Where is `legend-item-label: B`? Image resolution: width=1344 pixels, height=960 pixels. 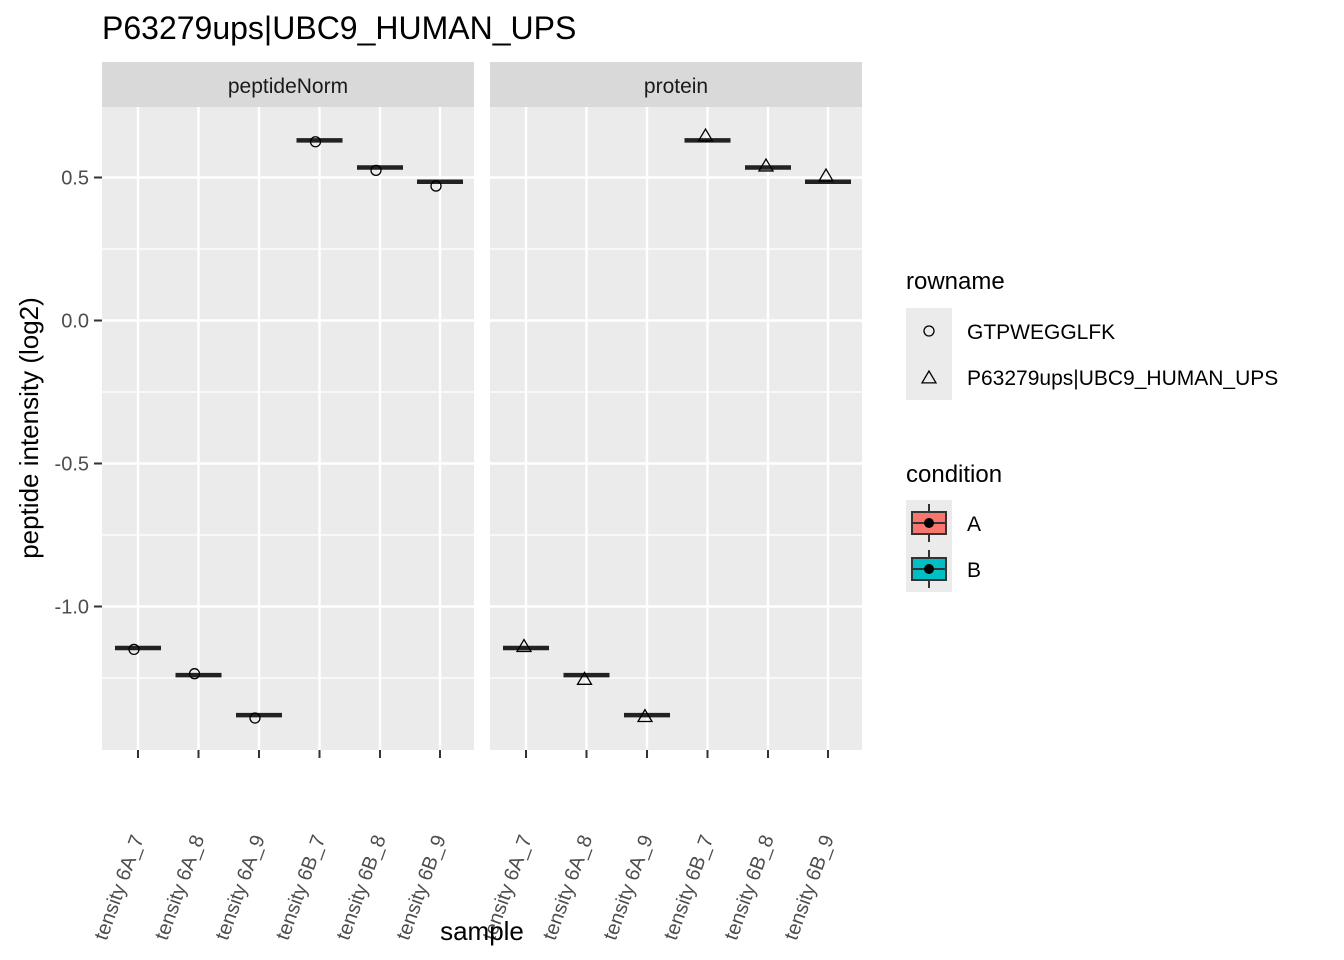 legend-item-label: B is located at coordinates (974, 570).